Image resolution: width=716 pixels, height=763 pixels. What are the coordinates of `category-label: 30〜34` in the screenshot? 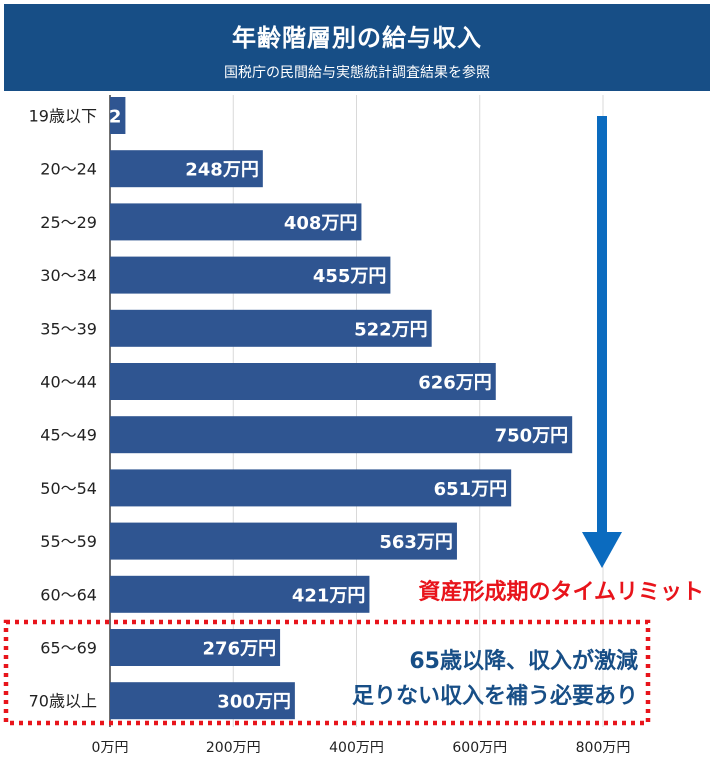 It's located at (68, 275).